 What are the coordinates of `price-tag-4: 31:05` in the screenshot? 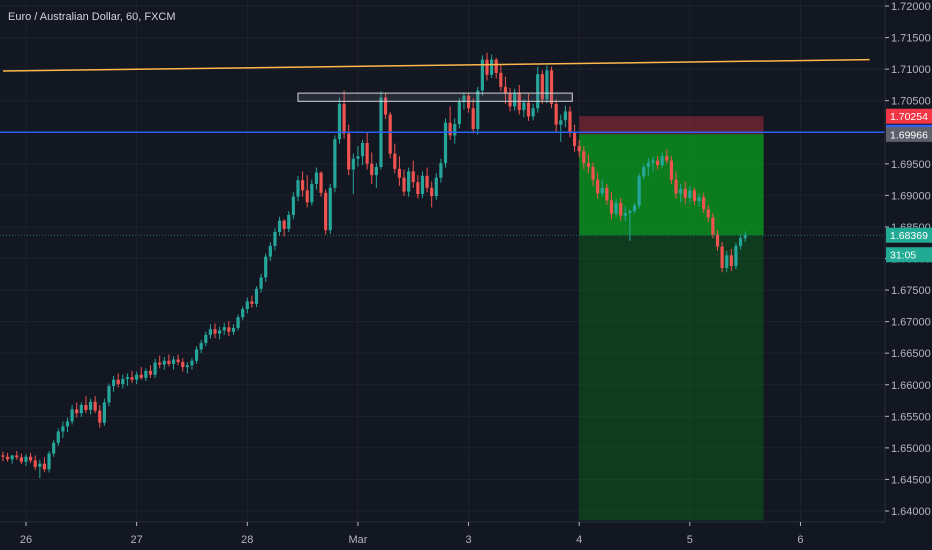 It's located at (909, 255).